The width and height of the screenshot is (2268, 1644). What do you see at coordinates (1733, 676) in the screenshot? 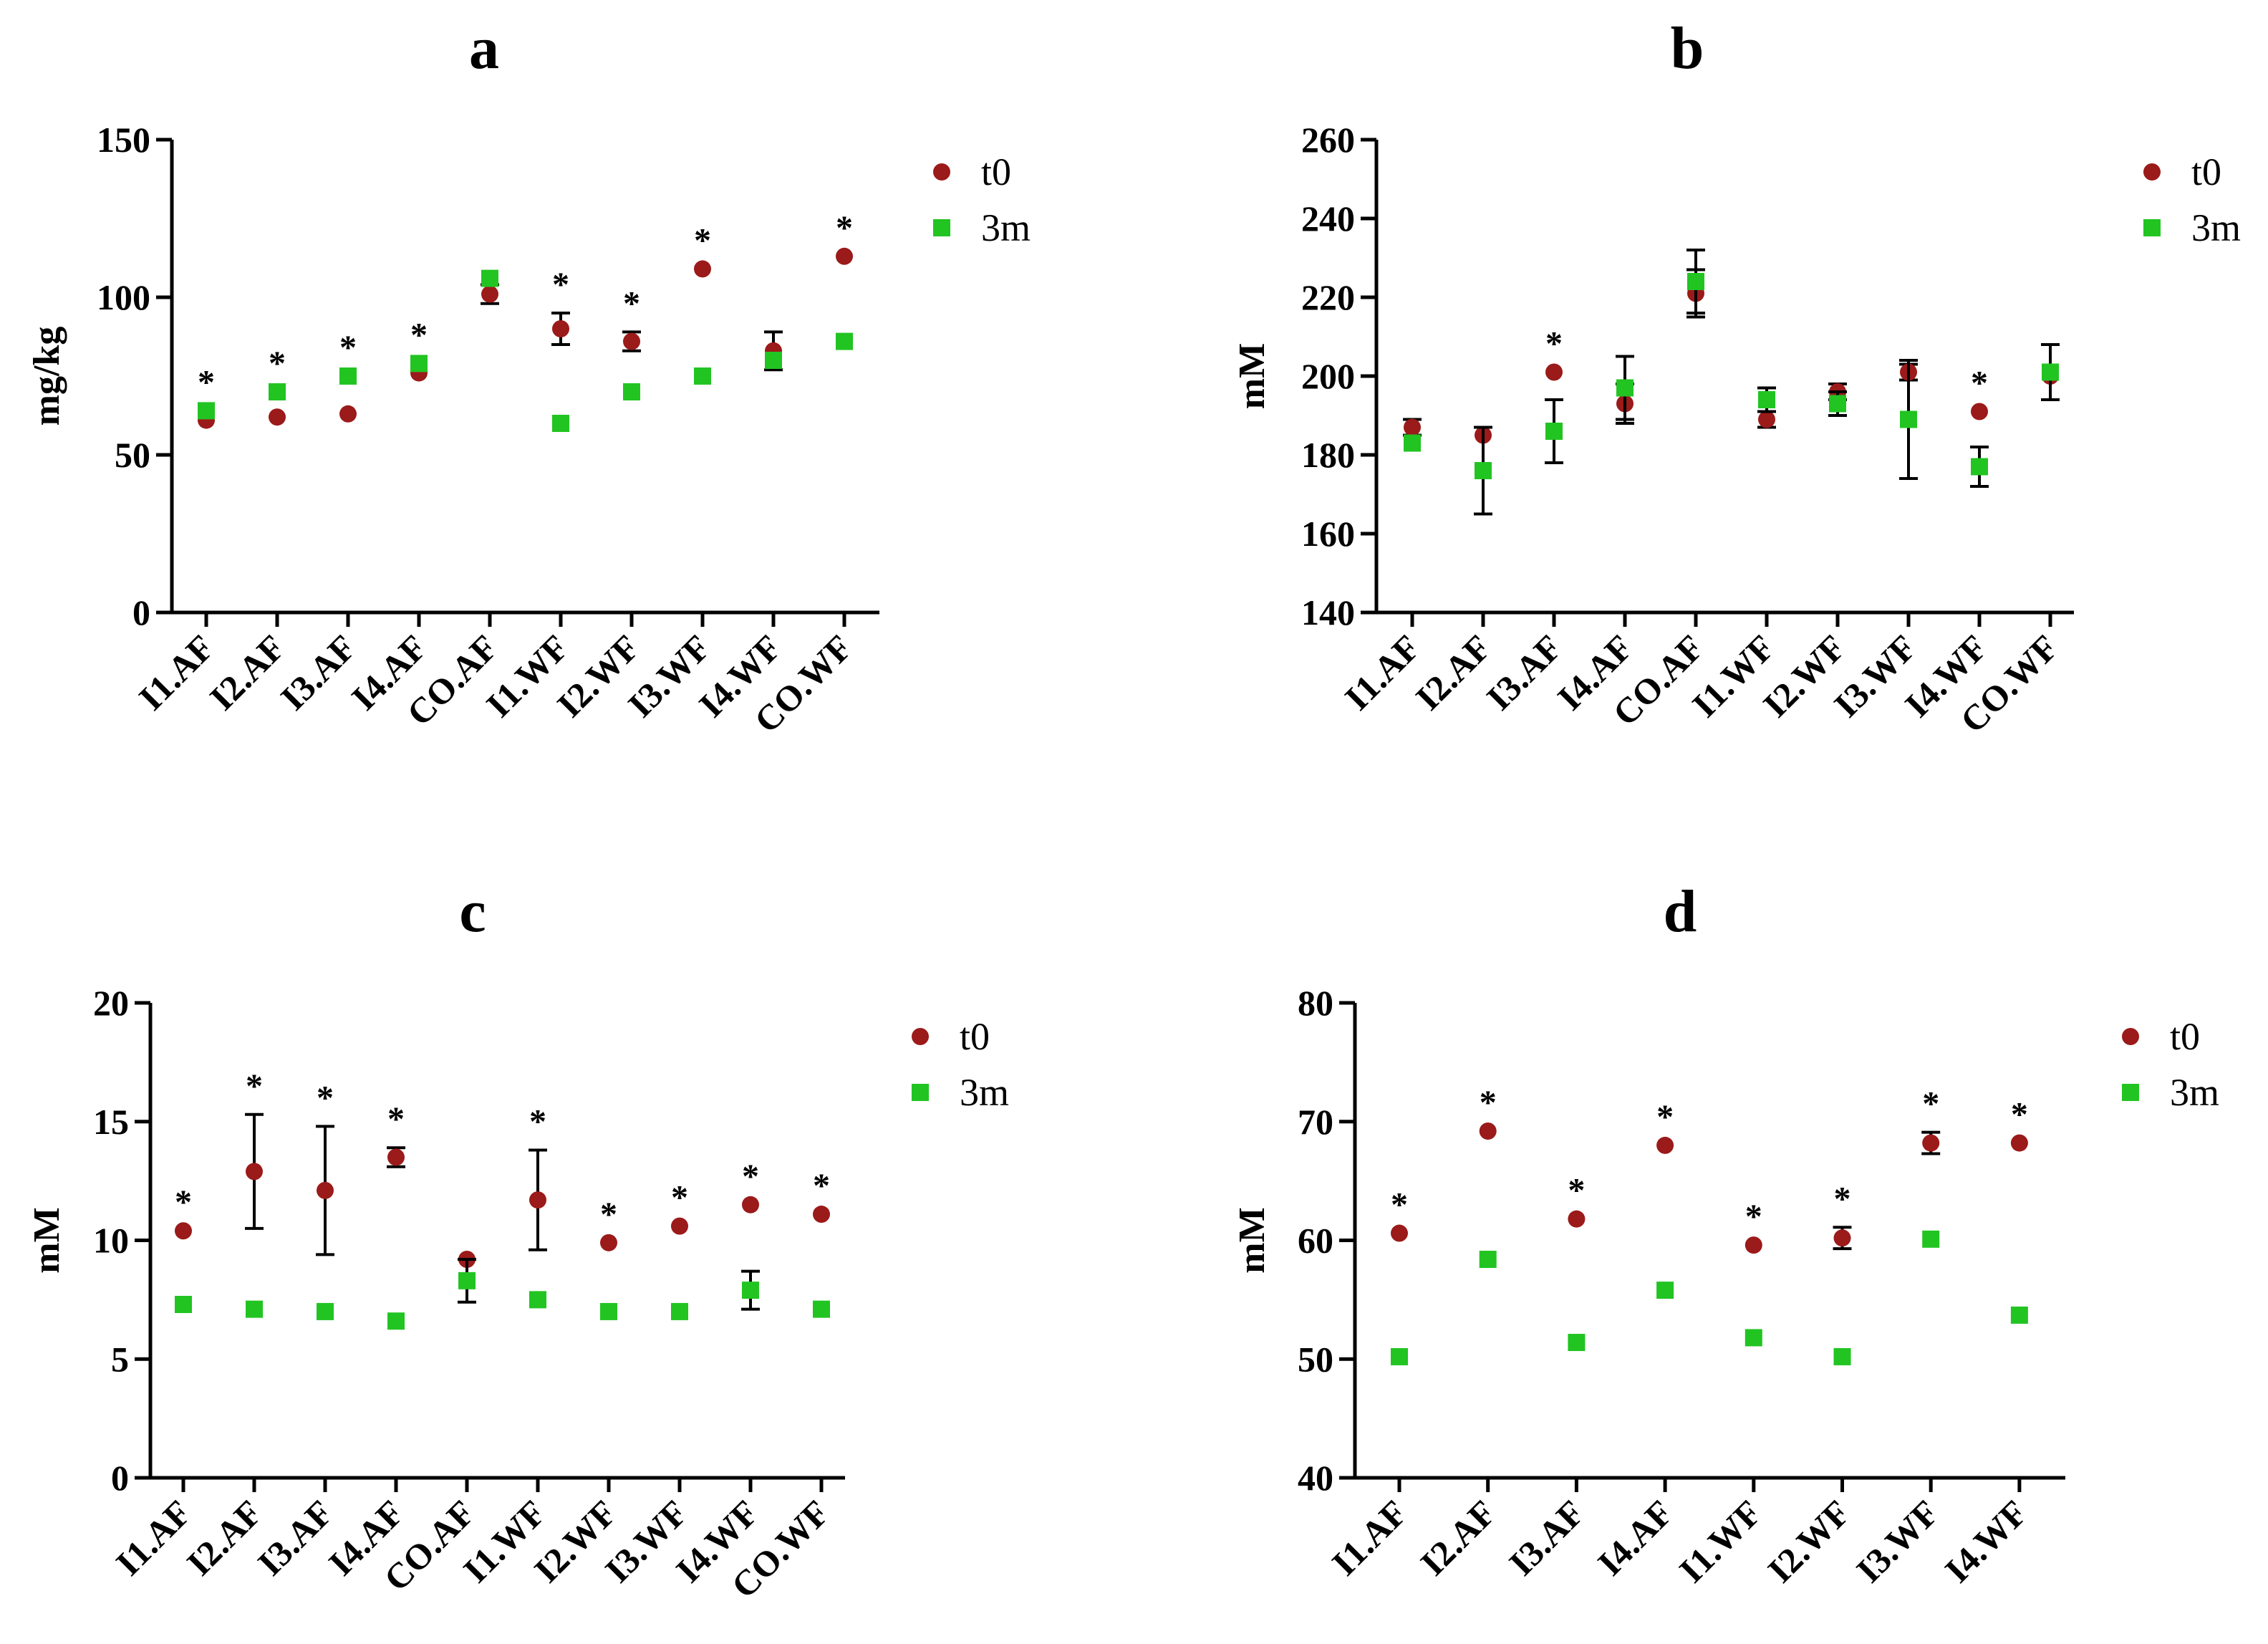
I see `x-tick-label: I1.WF` at bounding box center [1733, 676].